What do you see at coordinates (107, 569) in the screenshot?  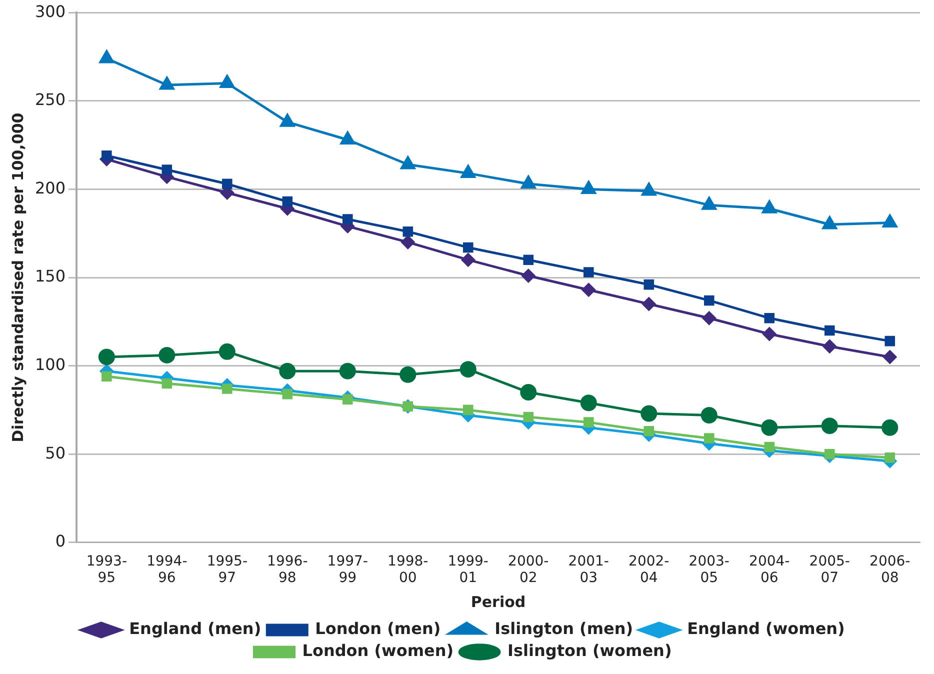 I see `x-tick-label: 1993-95` at bounding box center [107, 569].